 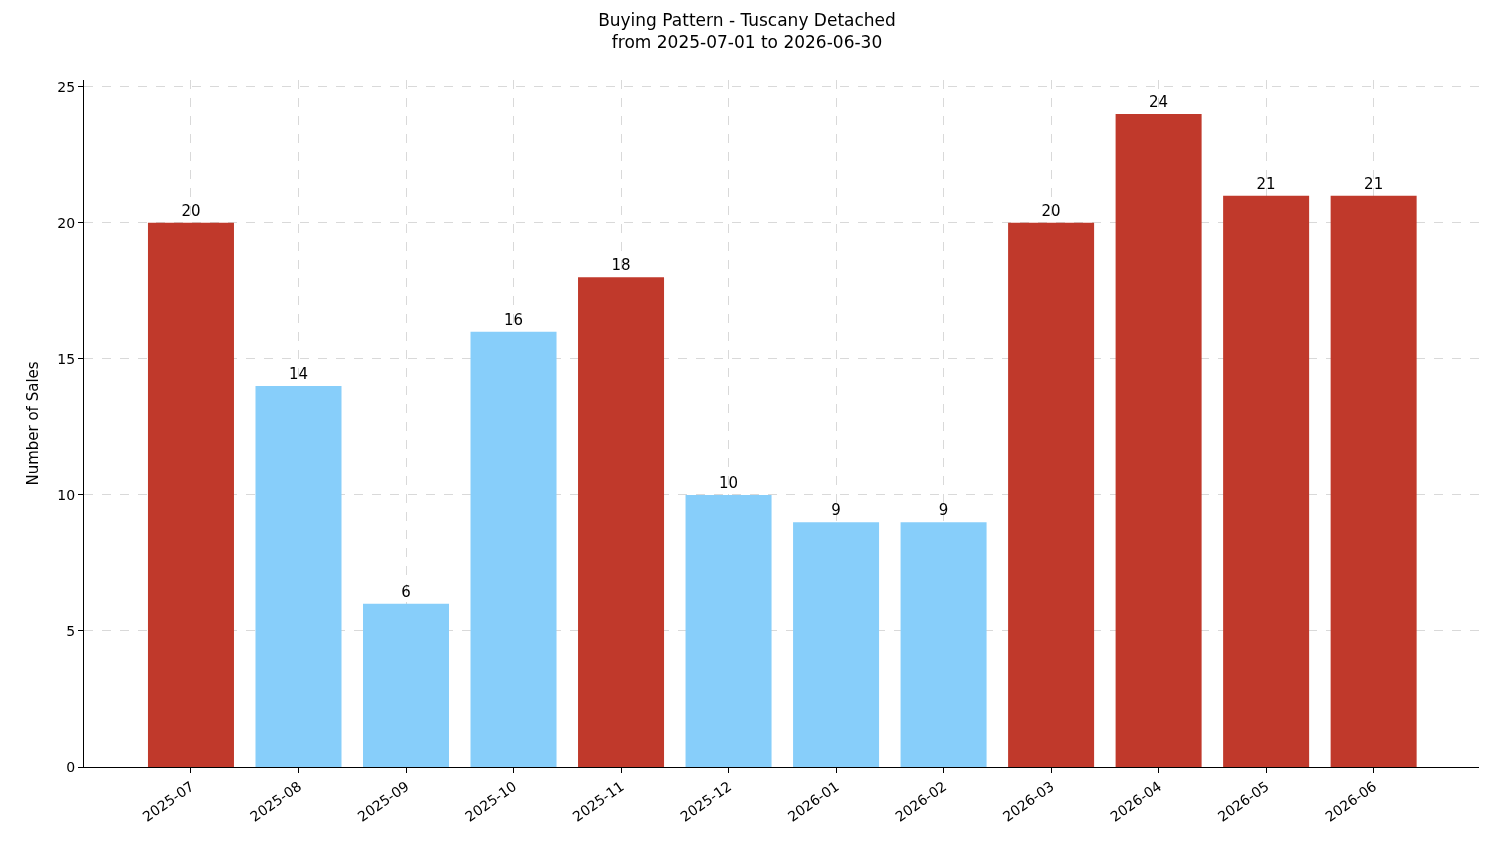 I want to click on y-tick-label: 15, so click(x=66, y=358).